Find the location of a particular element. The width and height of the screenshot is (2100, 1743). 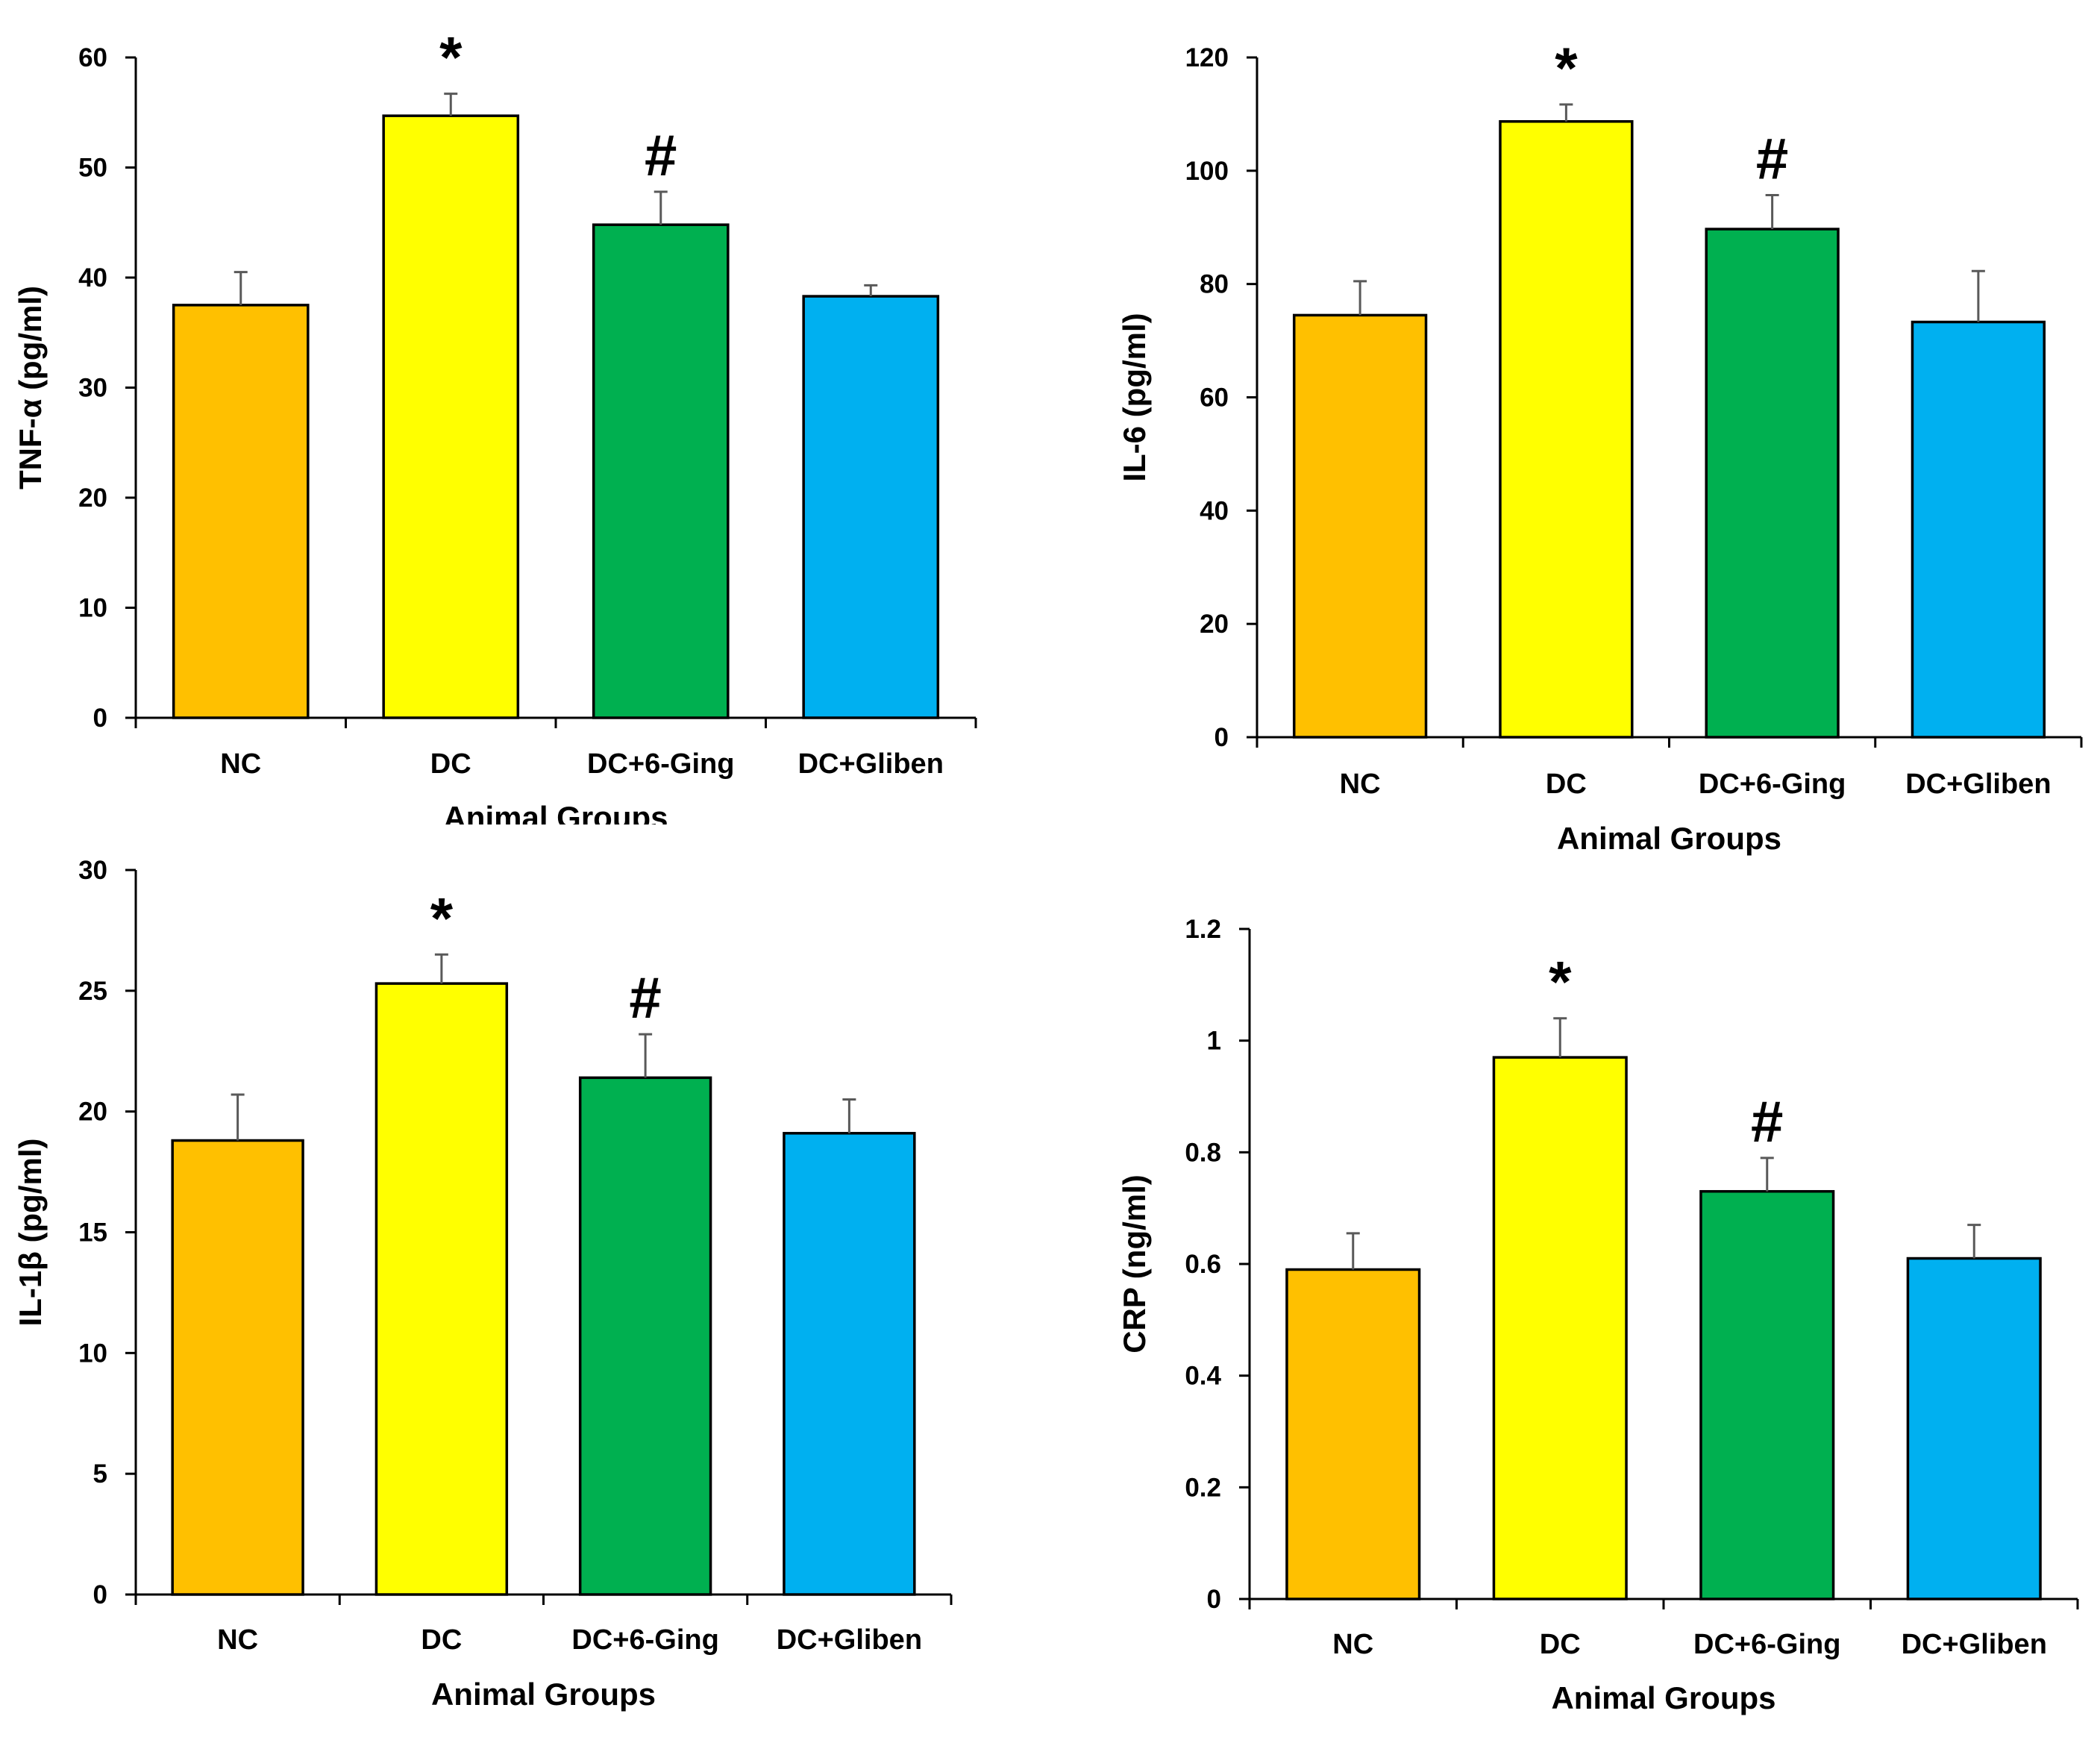

tnf-alpha-y-tick-label: 0 is located at coordinates (100, 718).